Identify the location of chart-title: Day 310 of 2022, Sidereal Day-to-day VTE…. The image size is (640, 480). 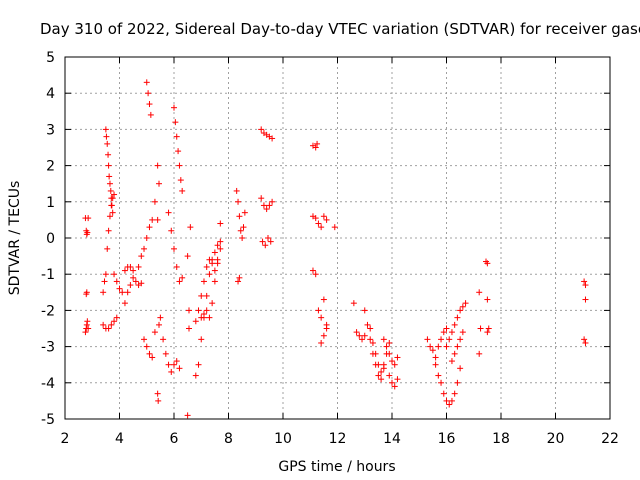
(340, 29).